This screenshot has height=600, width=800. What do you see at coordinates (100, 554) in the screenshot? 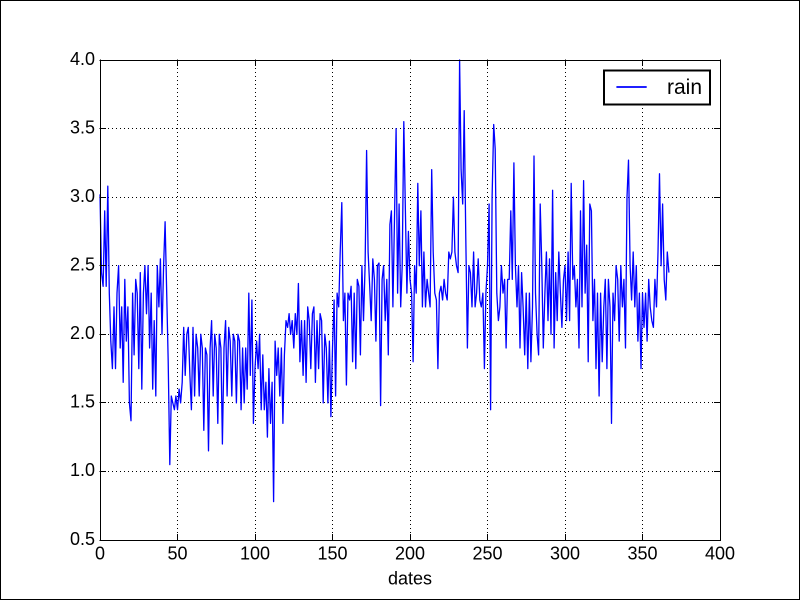
I see `svg-text: 0` at bounding box center [100, 554].